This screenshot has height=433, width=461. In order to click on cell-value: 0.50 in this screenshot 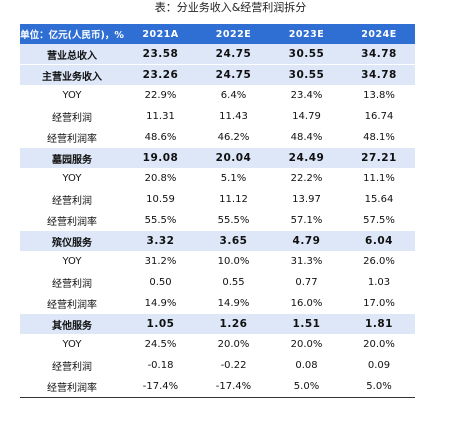, I will do `click(160, 282)`.